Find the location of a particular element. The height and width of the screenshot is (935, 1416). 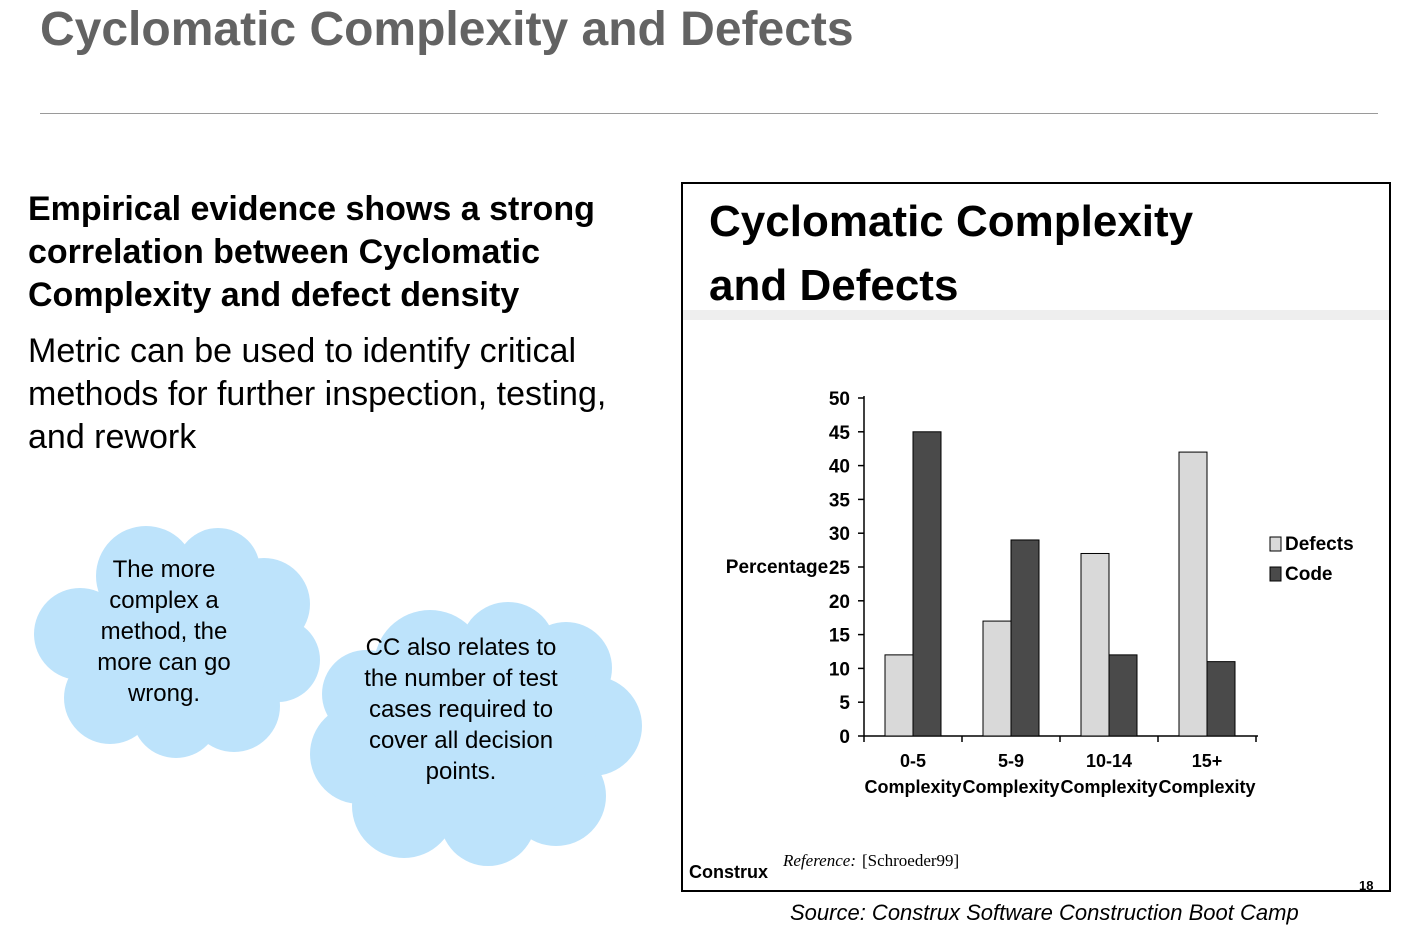

y-tick-label: 35 is located at coordinates (840, 500).